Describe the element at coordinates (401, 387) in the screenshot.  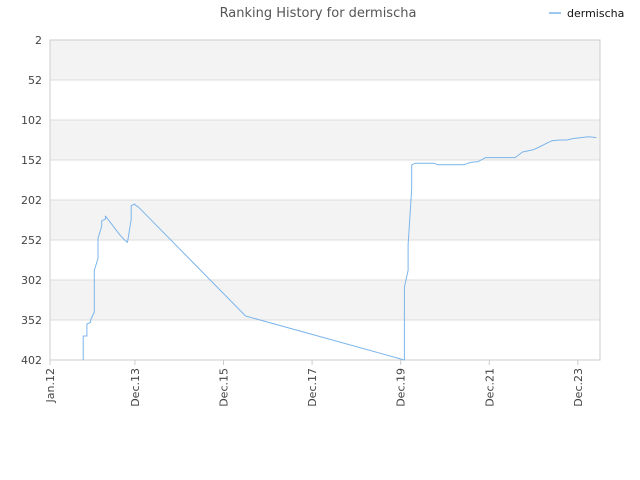
I see `x-tick-label: Dec.19` at that location.